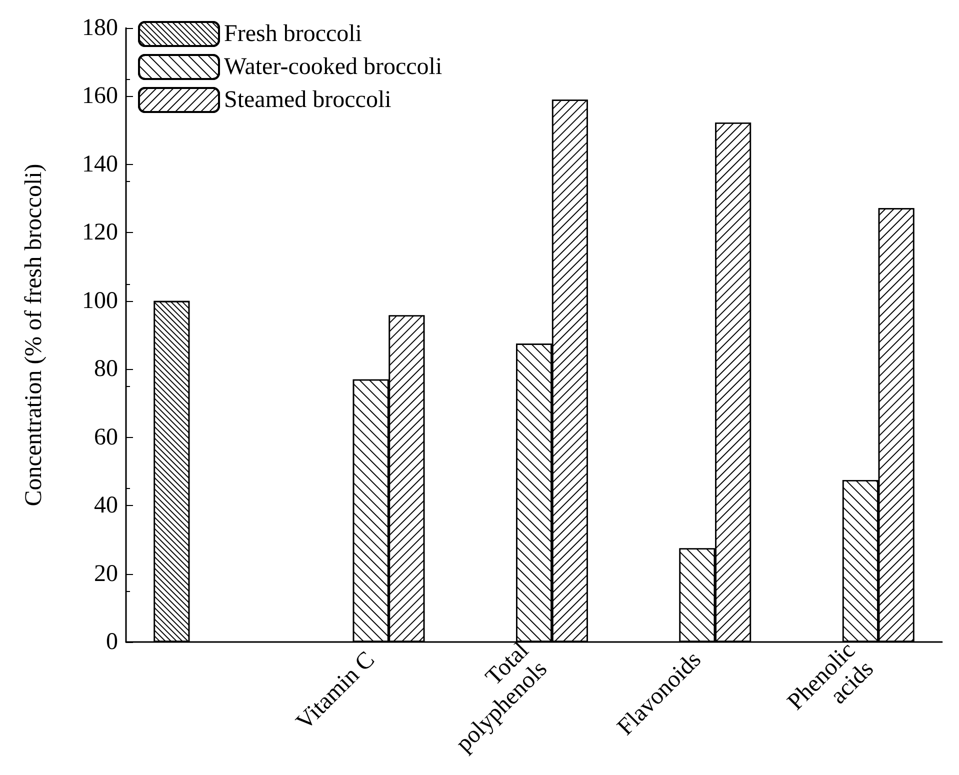 This screenshot has width=959, height=775. I want to click on y-tick-label: 80, so click(106, 369).